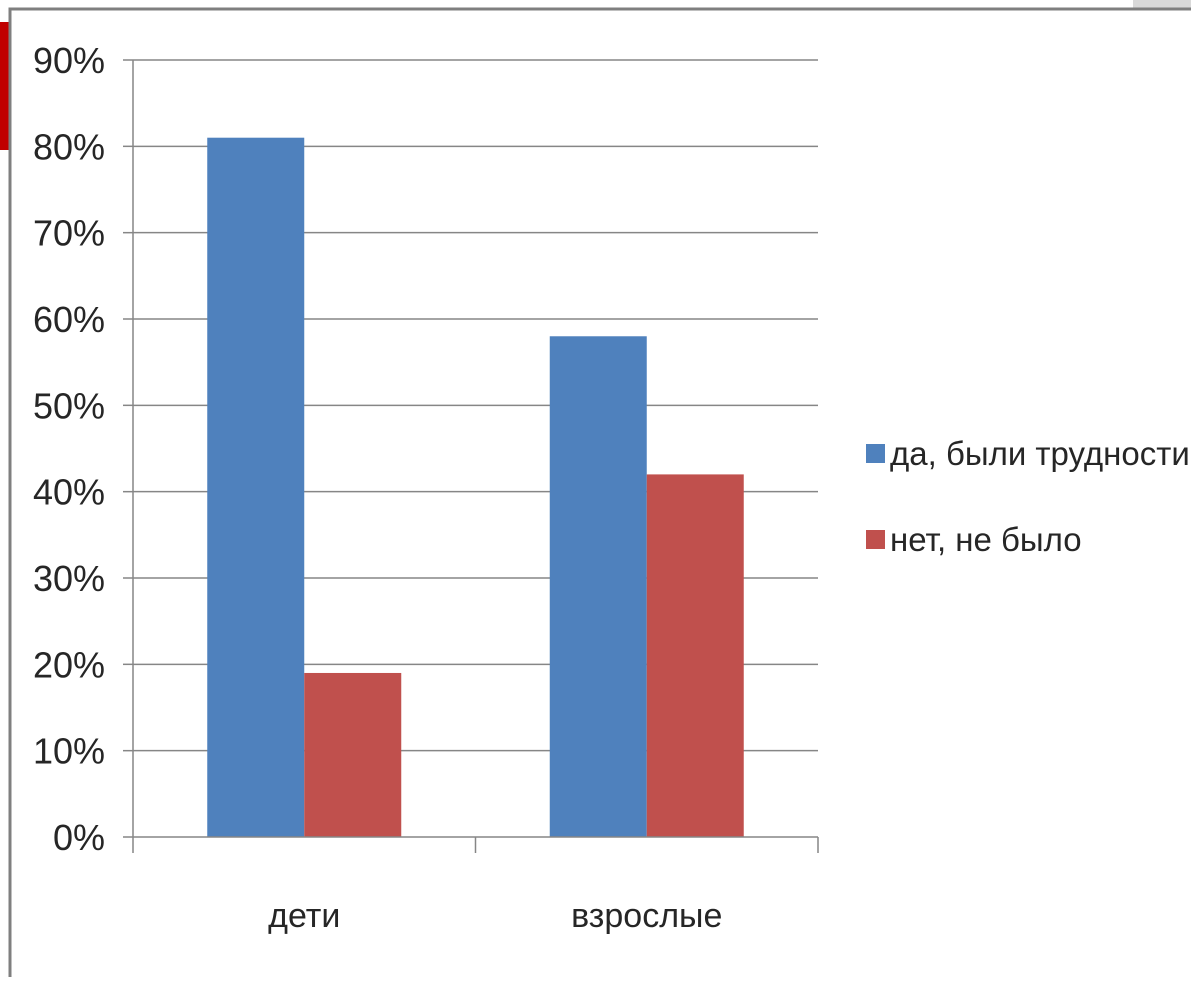  Describe the element at coordinates (79, 837) in the screenshot. I see `y-tick-label: 0%` at that location.